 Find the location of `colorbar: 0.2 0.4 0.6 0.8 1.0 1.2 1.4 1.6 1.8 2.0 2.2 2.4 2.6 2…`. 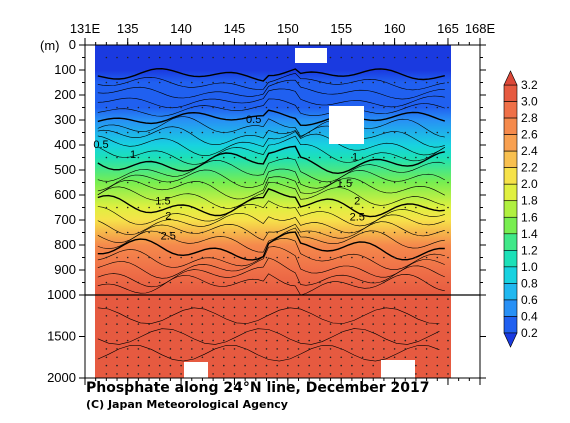

colorbar: 0.2 0.4 0.6 0.8 1.0 1.2 1.4 1.6 1.8 2.0 2.2 2.4 2.6 2… is located at coordinates (520, 209).